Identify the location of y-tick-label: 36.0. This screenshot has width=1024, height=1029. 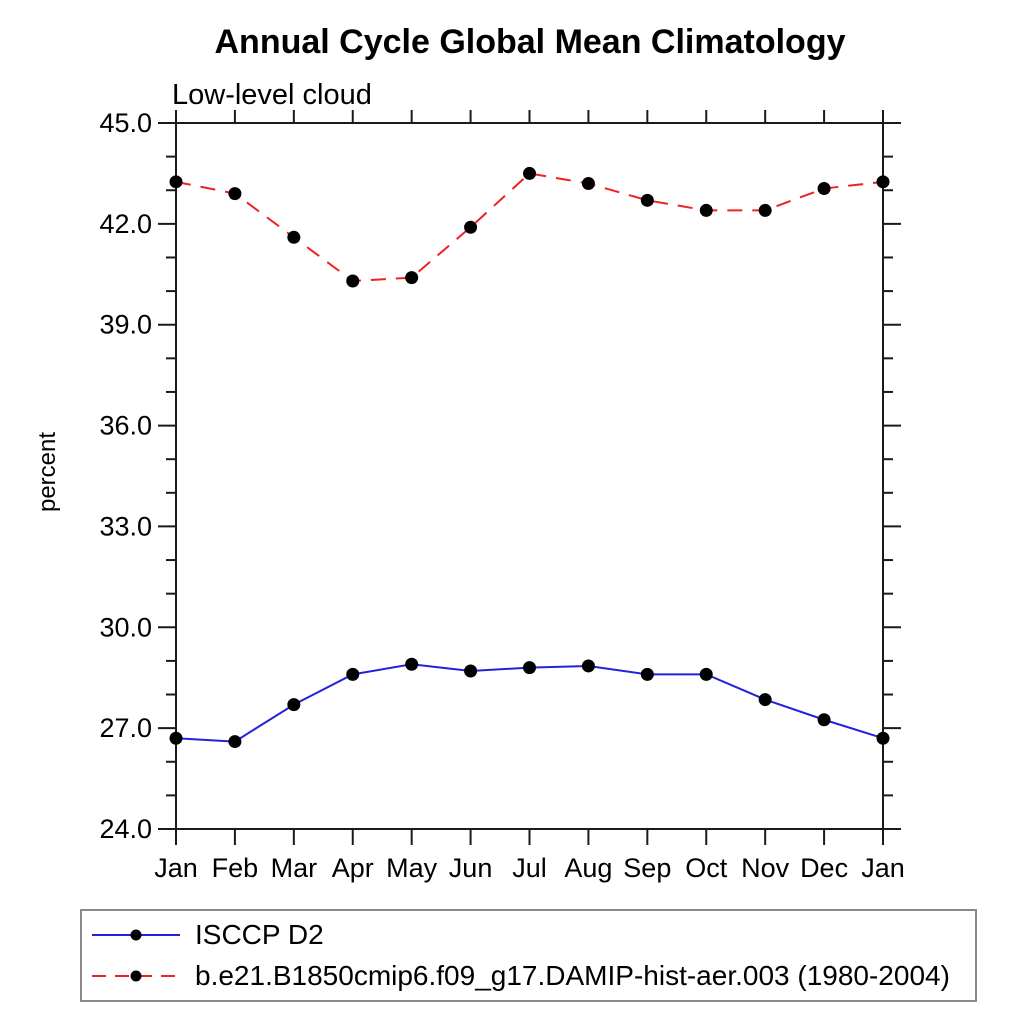
(125, 426).